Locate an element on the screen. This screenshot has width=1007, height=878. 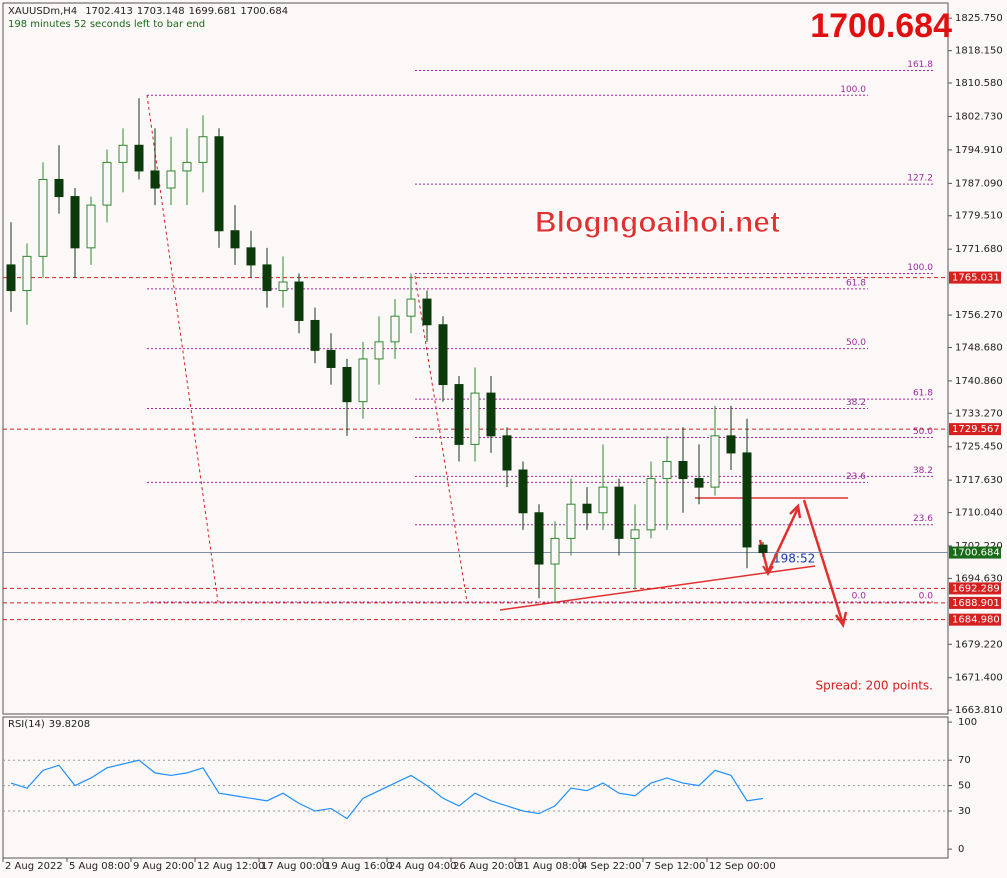
rsi-name: RSI(14) is located at coordinates (26, 724).